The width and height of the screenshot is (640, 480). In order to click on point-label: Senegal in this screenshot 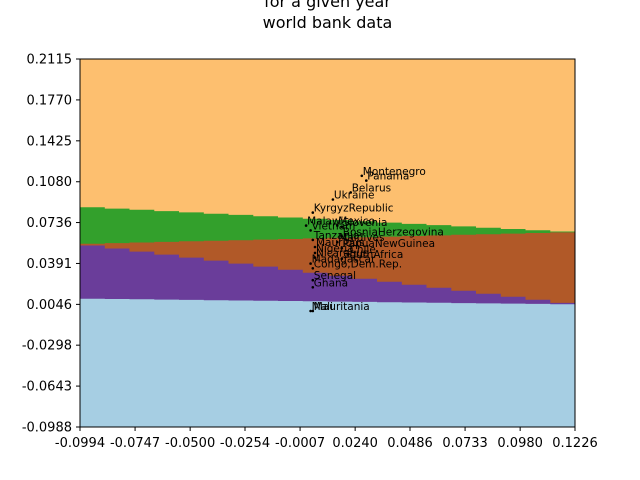, I will do `click(335, 276)`.